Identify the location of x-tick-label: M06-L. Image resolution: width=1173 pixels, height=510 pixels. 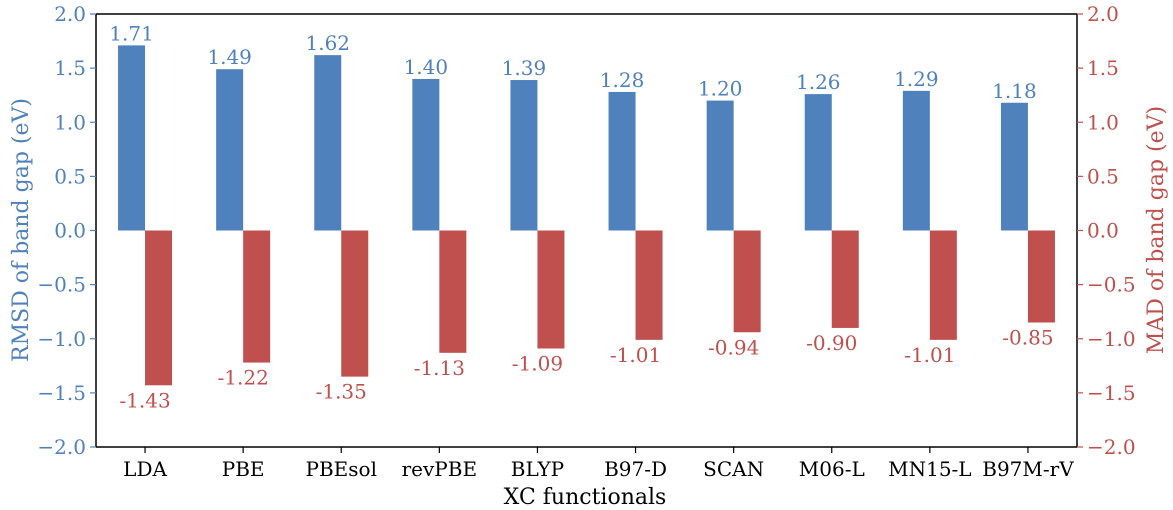
(832, 469).